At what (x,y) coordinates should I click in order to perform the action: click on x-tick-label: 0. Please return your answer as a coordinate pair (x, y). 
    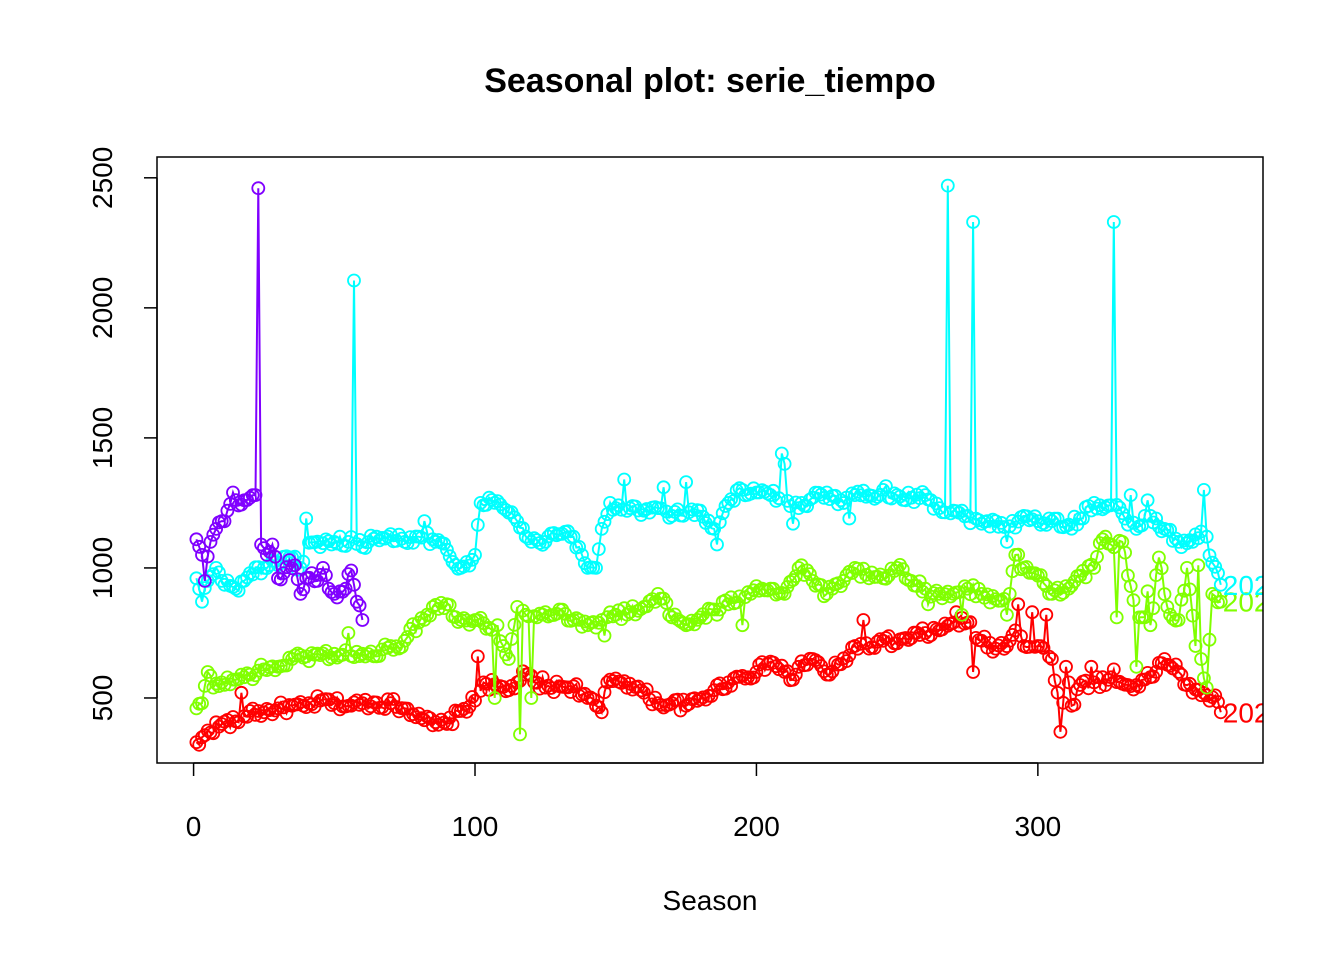
    Looking at the image, I should click on (194, 826).